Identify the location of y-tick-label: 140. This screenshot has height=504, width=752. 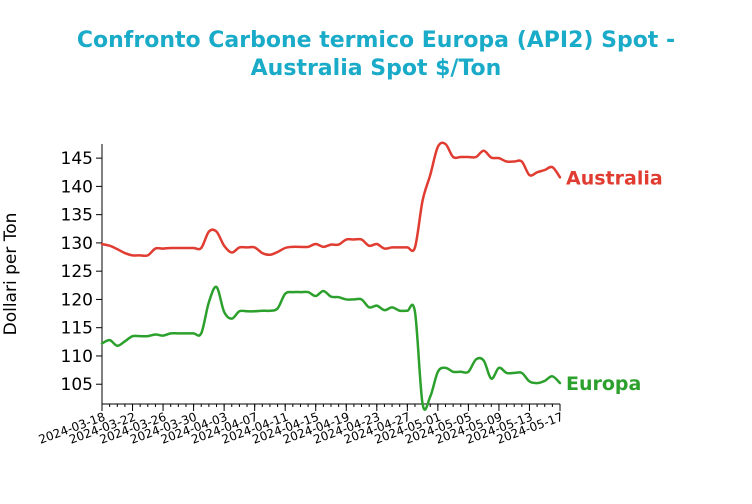
(77, 187).